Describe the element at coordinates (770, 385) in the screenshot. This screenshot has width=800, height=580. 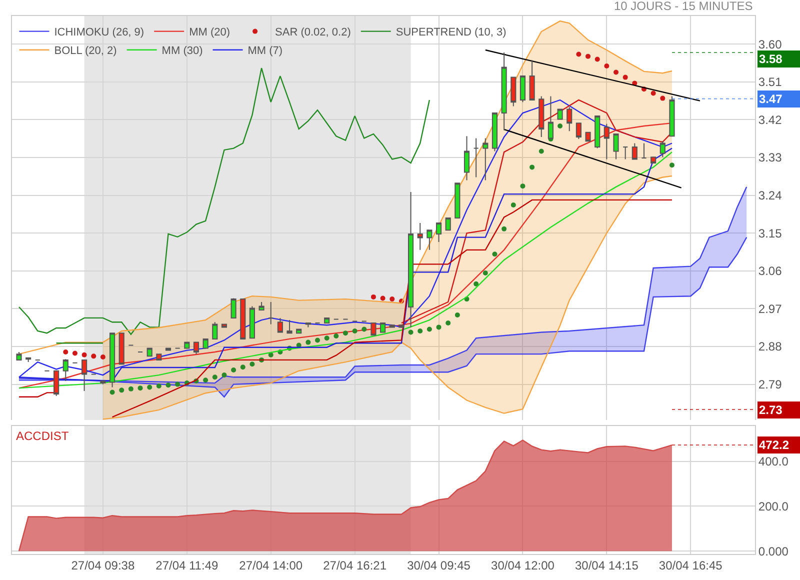
I see `y-tick-label: 2.79` at that location.